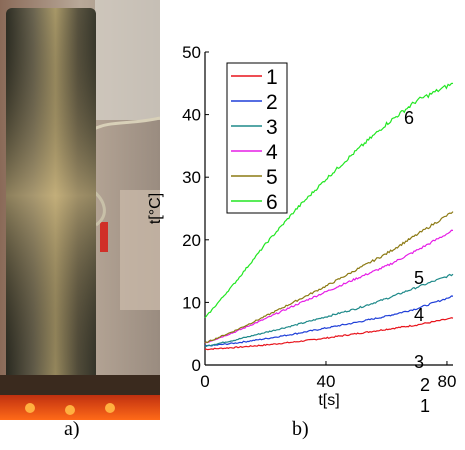 The height and width of the screenshot is (450, 465). Describe the element at coordinates (425, 385) in the screenshot. I see `curve-label-2: 2` at that location.